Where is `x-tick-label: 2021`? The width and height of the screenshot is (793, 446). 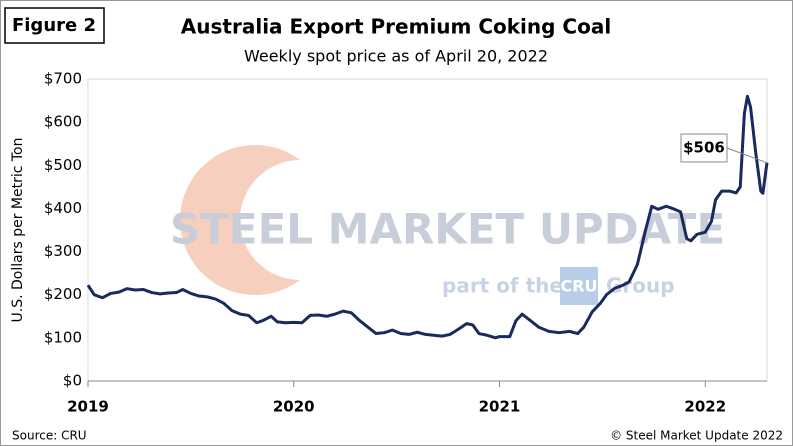
x-tick-label: 2021 is located at coordinates (500, 407).